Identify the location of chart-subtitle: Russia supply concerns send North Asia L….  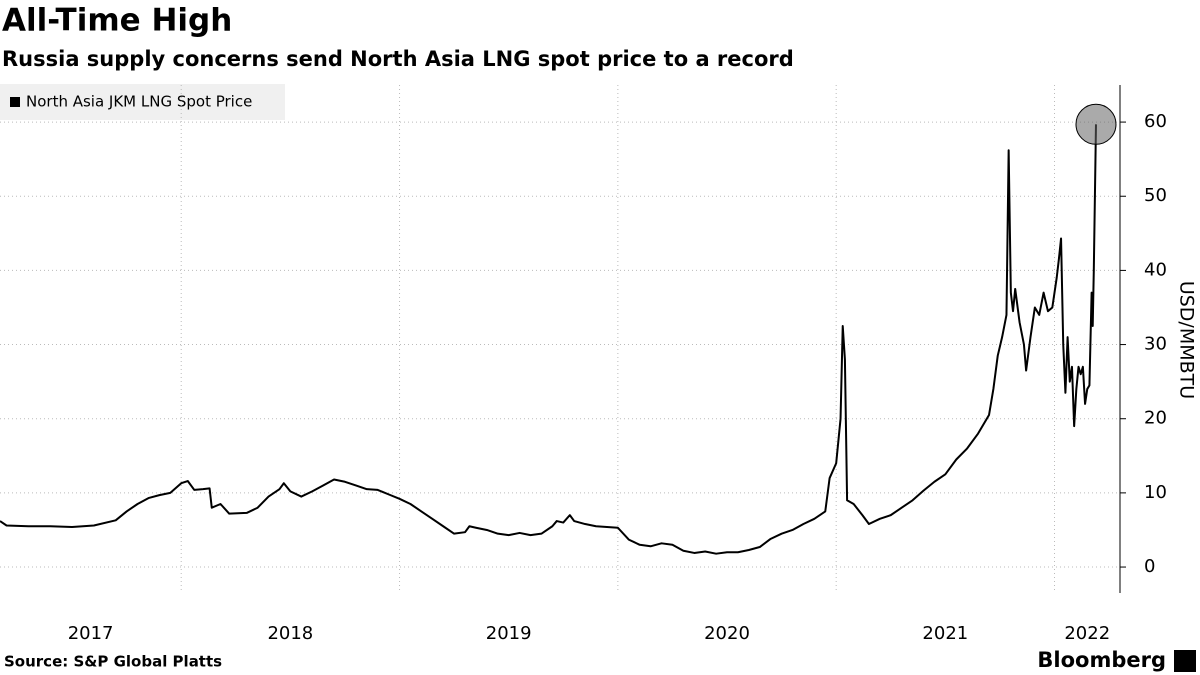
(398, 59).